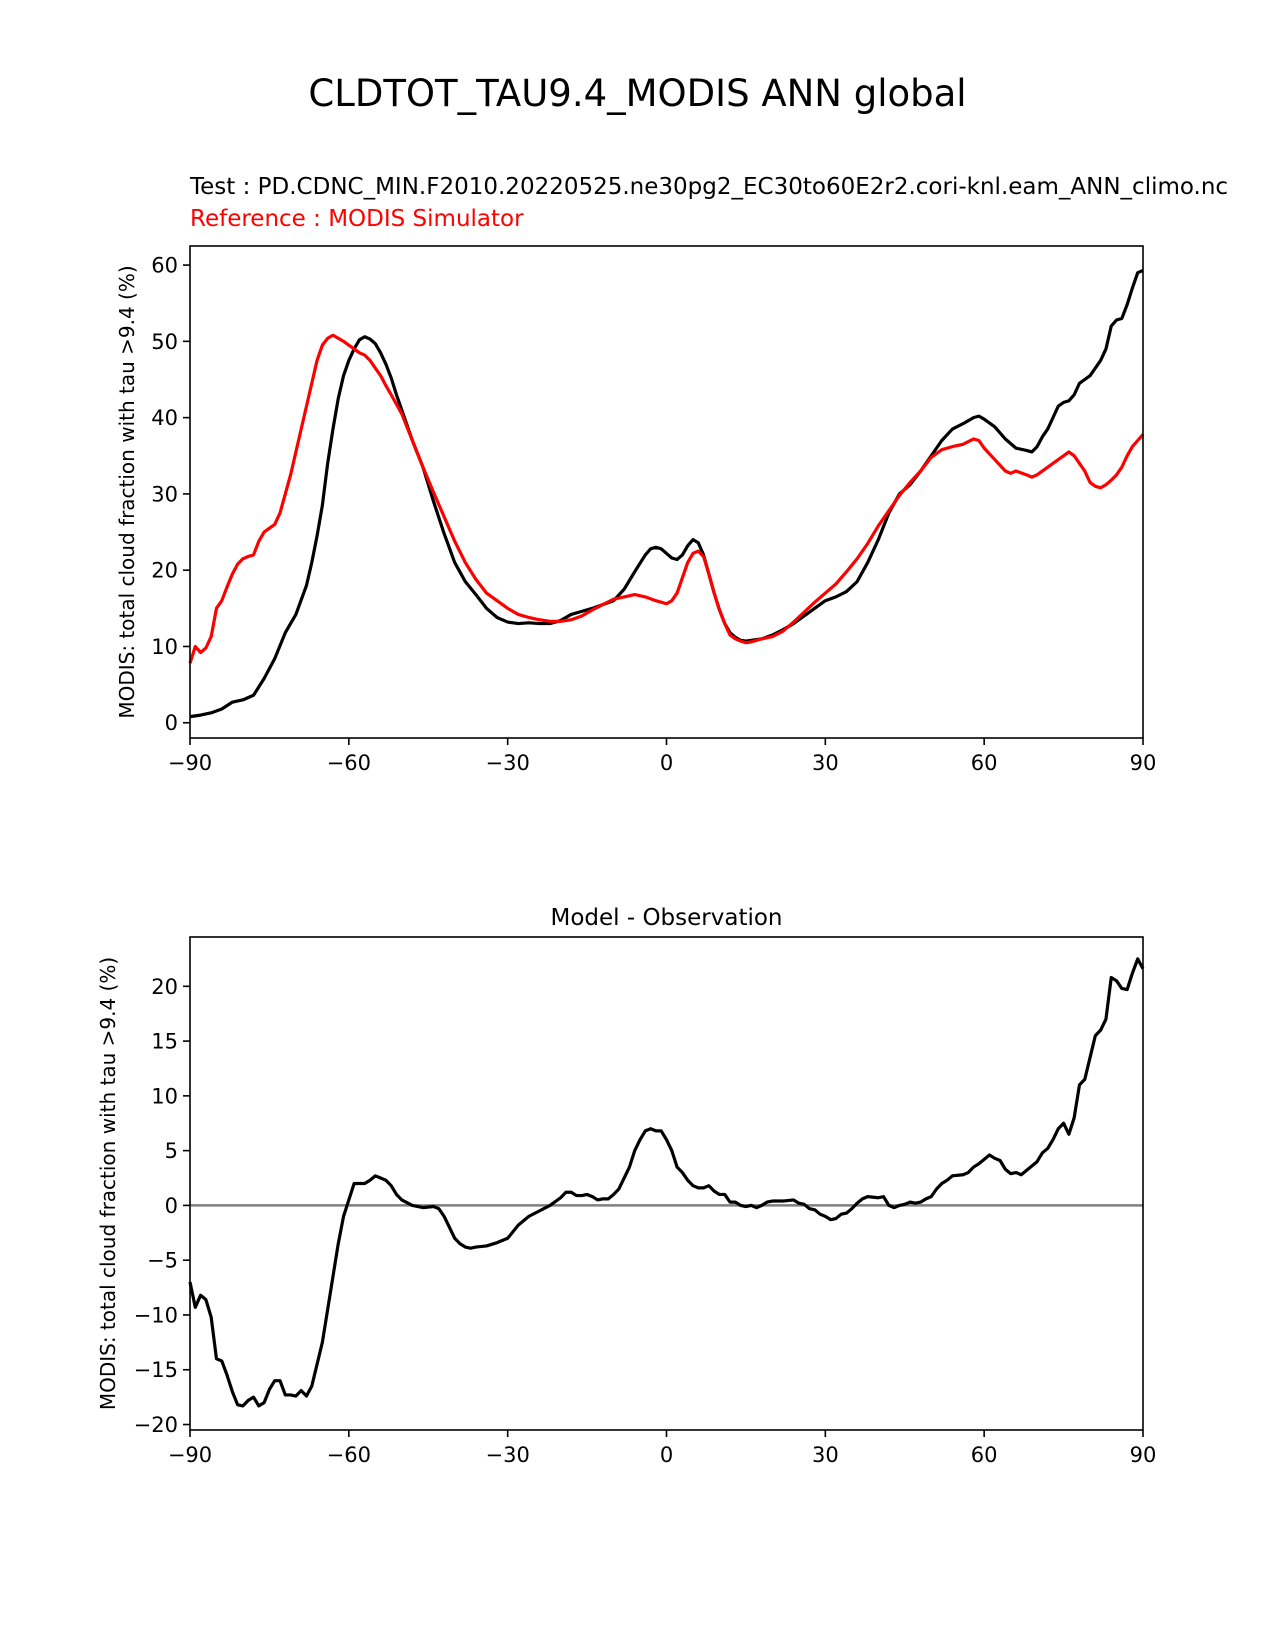 This screenshot has height=1650, width=1275. Describe the element at coordinates (164, 494) in the screenshot. I see `y-tick-label: 30` at that location.